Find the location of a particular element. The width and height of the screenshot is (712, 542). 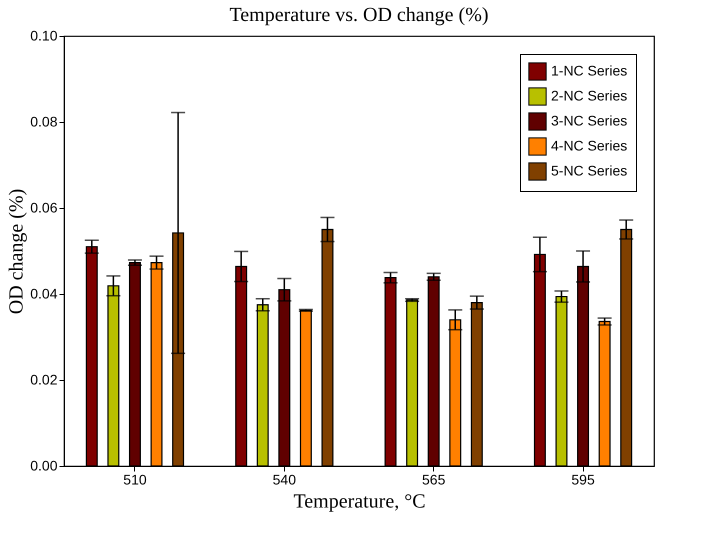

x-tick-label: 540 is located at coordinates (284, 480).